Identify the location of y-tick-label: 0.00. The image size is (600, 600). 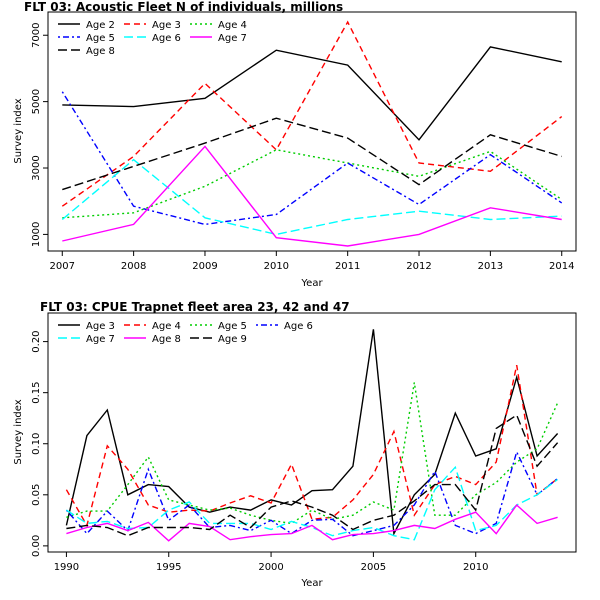
(36, 546).